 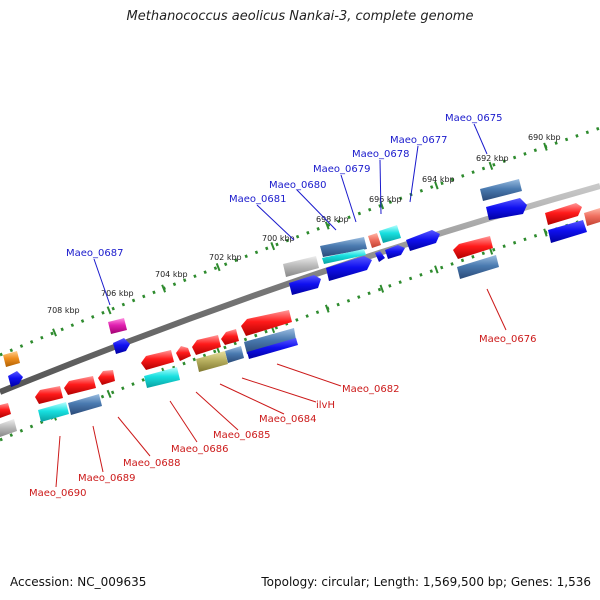 I want to click on scale-label-708: 708 kbp, so click(x=63, y=310).